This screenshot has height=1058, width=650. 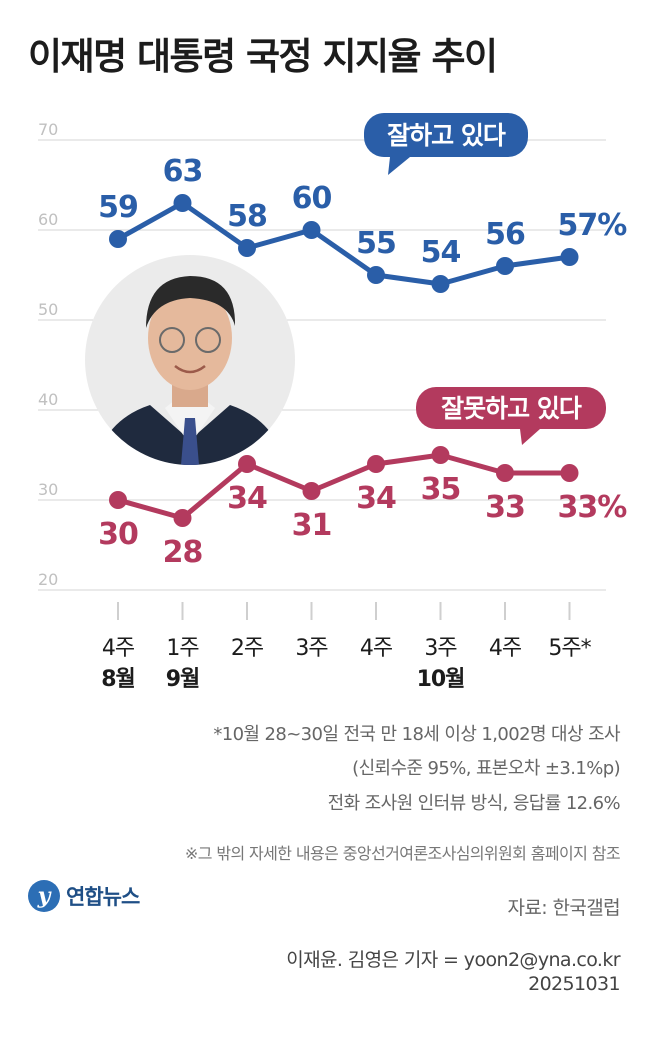 What do you see at coordinates (263, 56) in the screenshot?
I see `page-title: 이재명 대통령 국정 지지율 추이` at bounding box center [263, 56].